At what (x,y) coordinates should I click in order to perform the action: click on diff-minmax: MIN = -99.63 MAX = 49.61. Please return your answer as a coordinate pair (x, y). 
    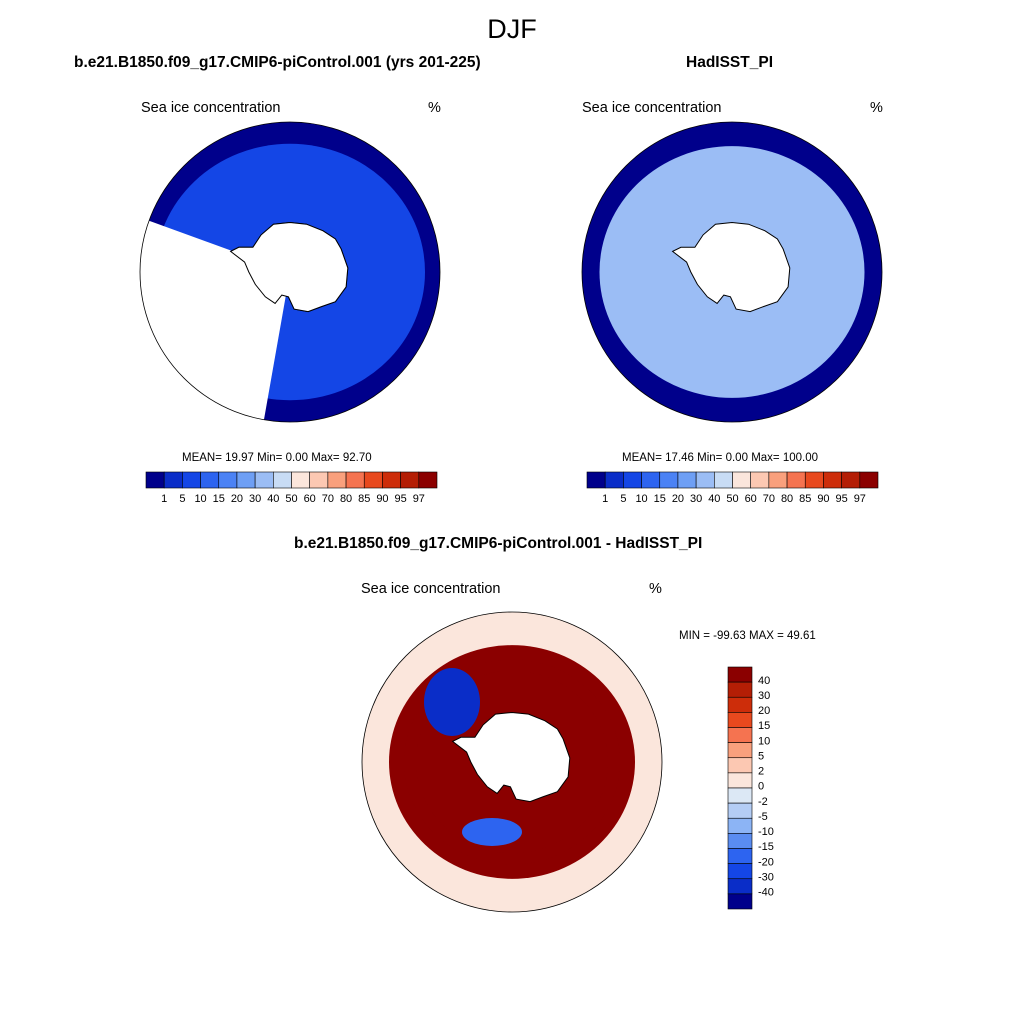
    Looking at the image, I should click on (747, 636).